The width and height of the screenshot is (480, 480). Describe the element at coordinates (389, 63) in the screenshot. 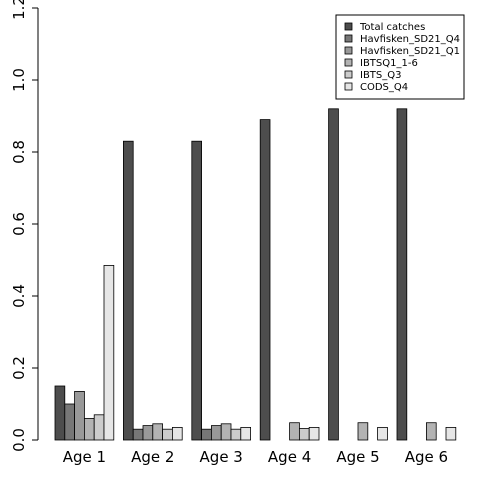

I see `legend-label: IBTSQ1_1-6` at that location.